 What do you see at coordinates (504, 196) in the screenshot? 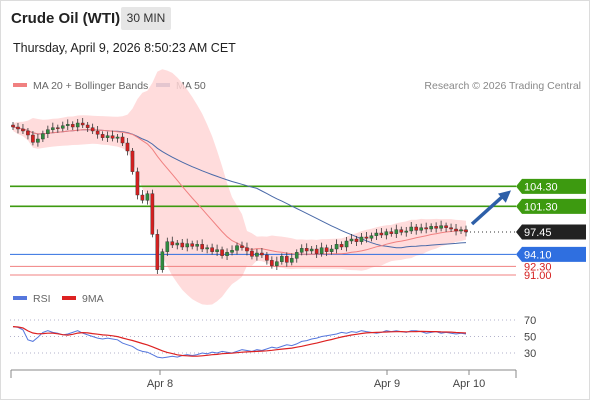
I see `forecast-arrow-head` at bounding box center [504, 196].